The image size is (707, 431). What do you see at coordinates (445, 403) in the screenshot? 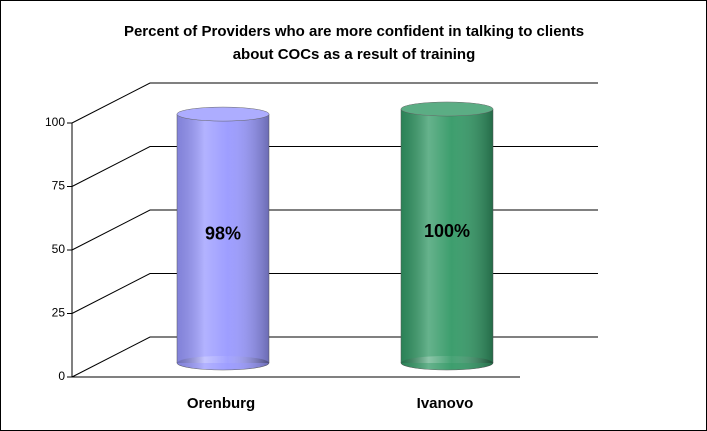
I see `x-tick-label: Ivanovo` at bounding box center [445, 403].